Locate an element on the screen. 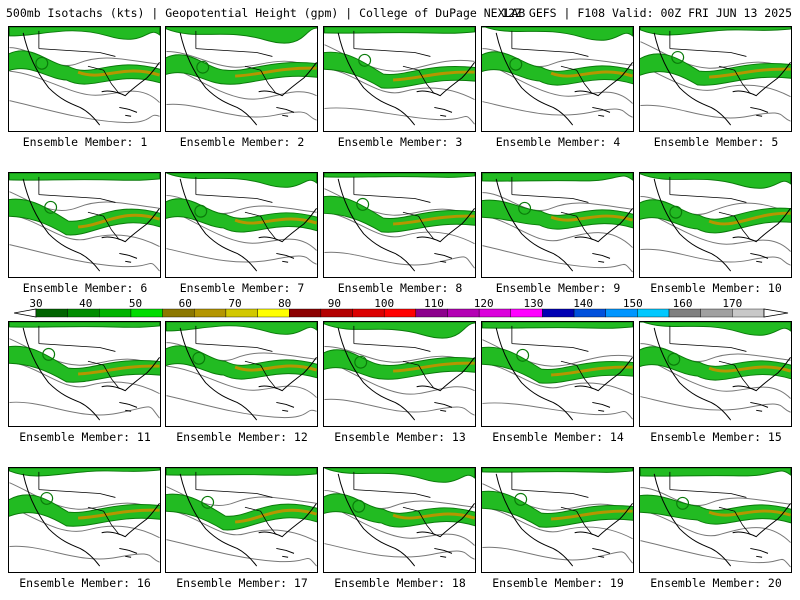 The width and height of the screenshot is (800, 600). colorbar-tick-label: 140 is located at coordinates (583, 304).